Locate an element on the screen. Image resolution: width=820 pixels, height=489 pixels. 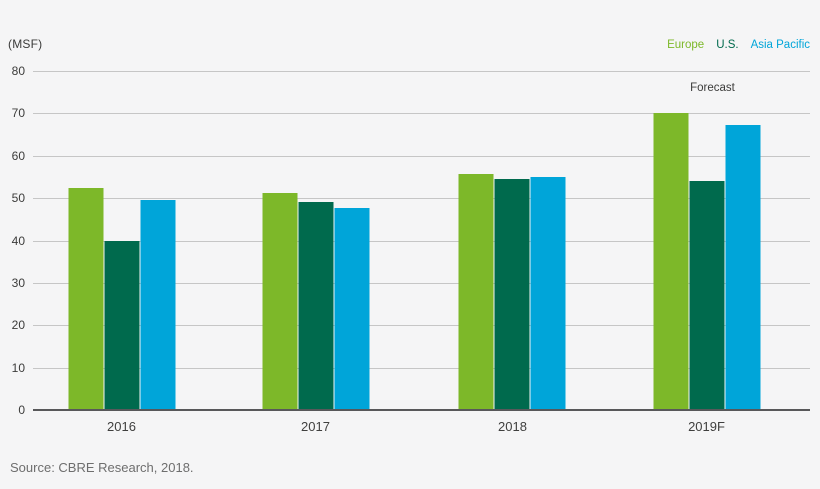
bar-u-s-2016 is located at coordinates (121, 325).